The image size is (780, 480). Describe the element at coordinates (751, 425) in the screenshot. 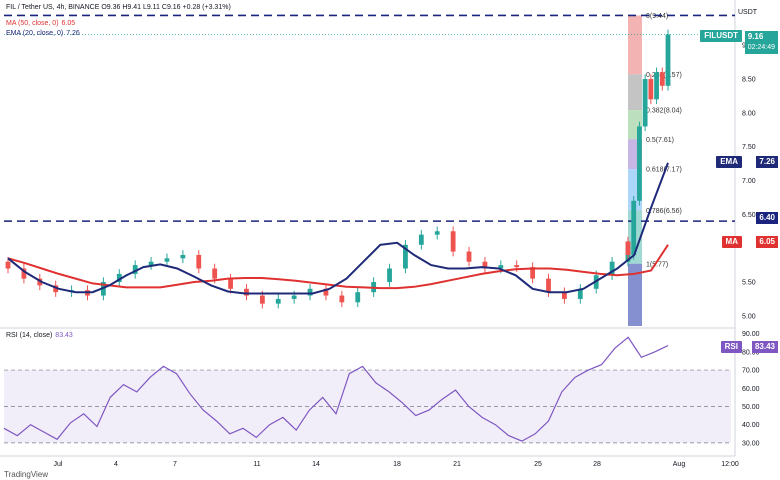

I see `rsi-tick-label: 40.00` at that location.